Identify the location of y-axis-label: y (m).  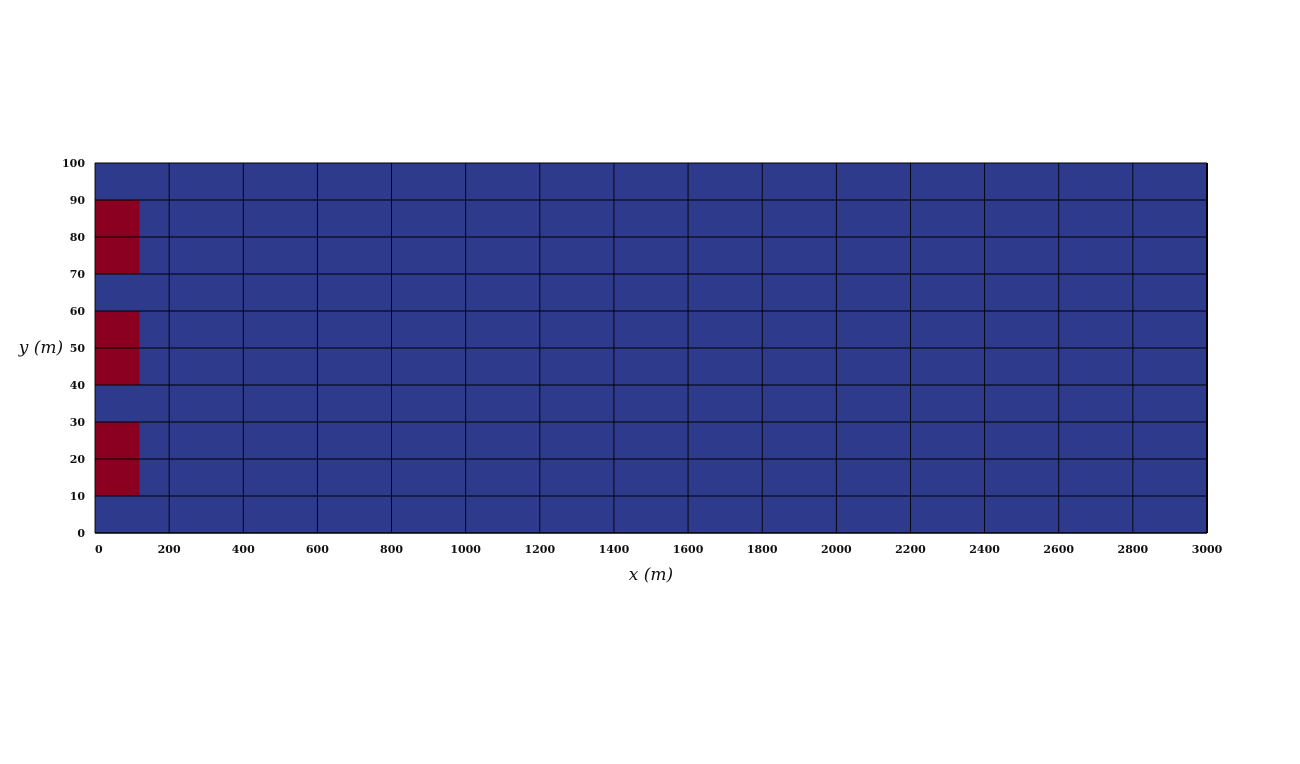
(40, 348).